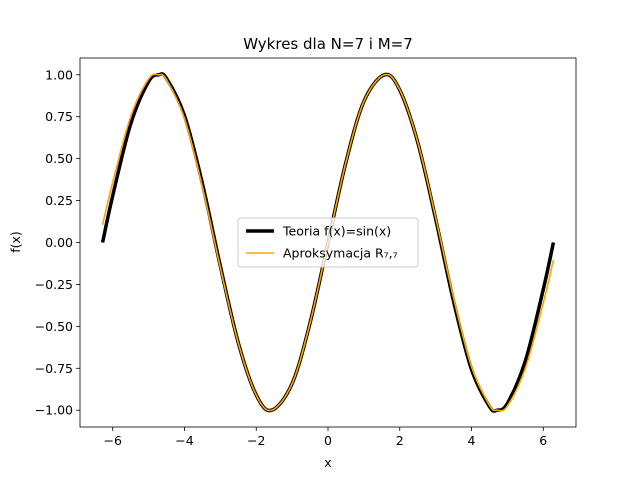 This screenshot has width=640, height=480. Describe the element at coordinates (59, 200) in the screenshot. I see `y-tick-label: 0.25` at that location.